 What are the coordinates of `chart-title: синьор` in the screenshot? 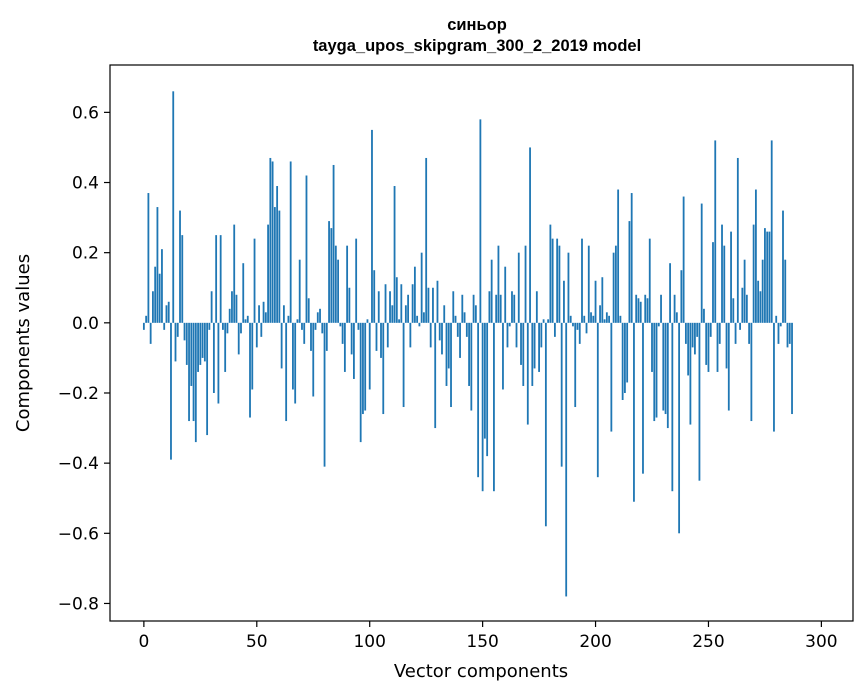 It's located at (477, 25).